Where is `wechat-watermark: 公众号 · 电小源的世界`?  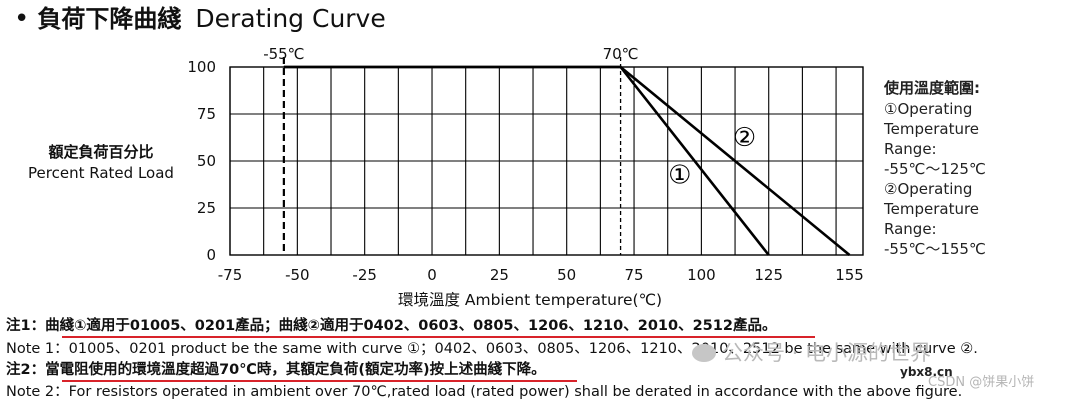 wechat-watermark: 公众号 · 电小源的世界 is located at coordinates (811, 353).